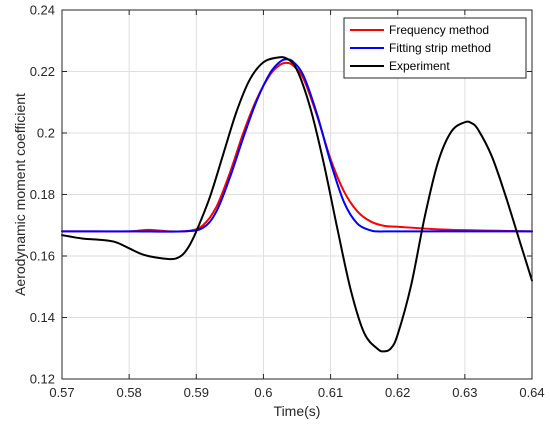  What do you see at coordinates (263, 392) in the screenshot?
I see `x-tick-label: 0.6` at bounding box center [263, 392].